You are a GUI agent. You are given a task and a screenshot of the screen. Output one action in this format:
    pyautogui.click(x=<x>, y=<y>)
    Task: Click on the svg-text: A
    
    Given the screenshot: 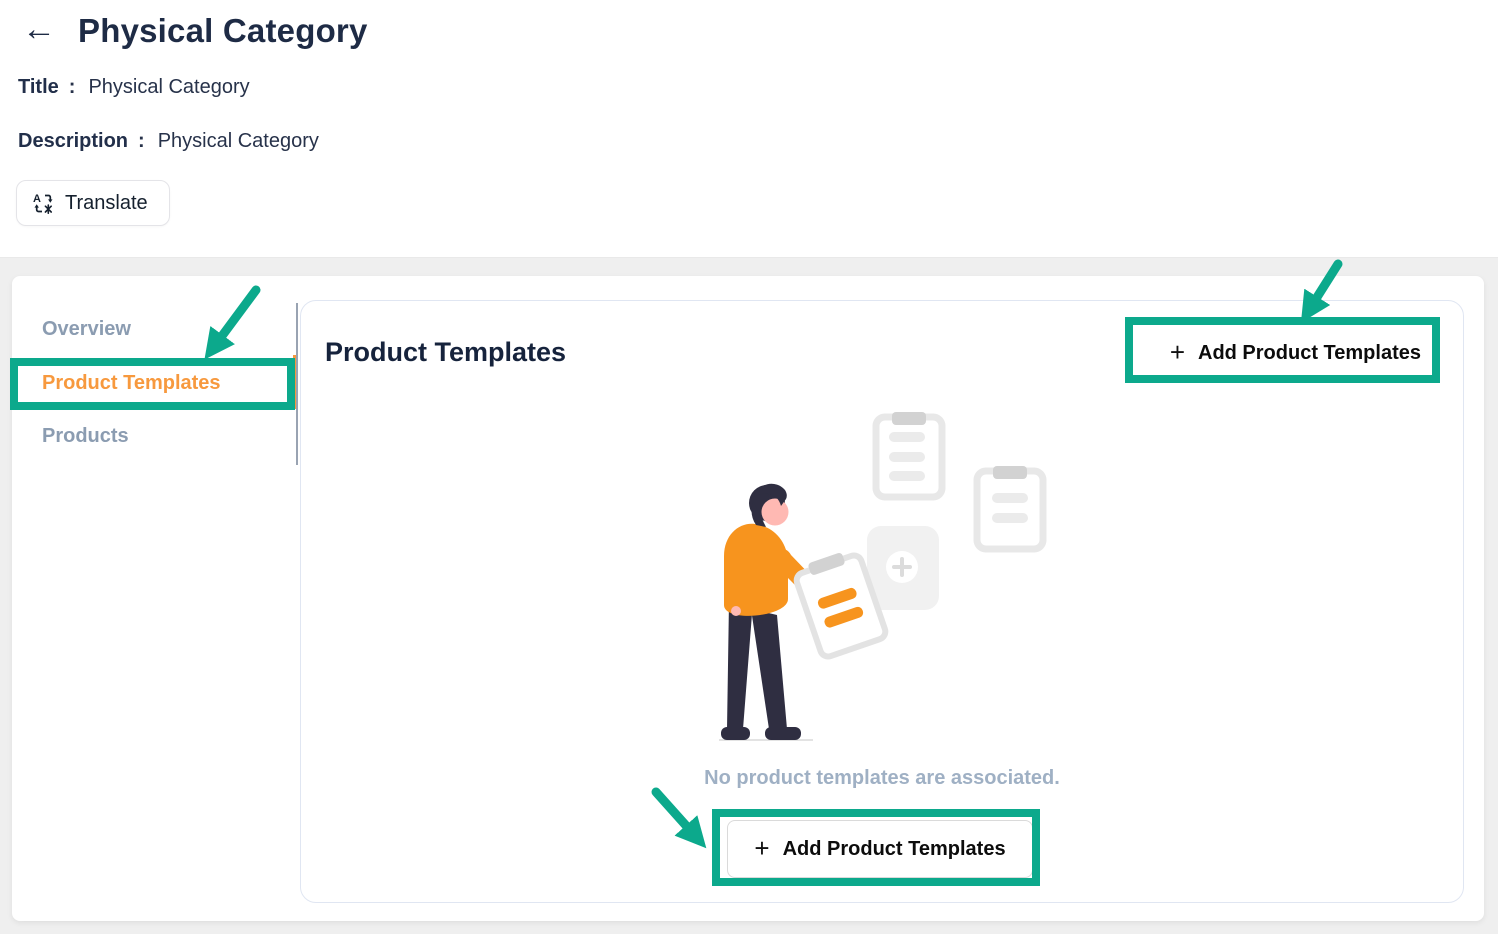 What is the action you would take?
    pyautogui.click(x=37, y=199)
    